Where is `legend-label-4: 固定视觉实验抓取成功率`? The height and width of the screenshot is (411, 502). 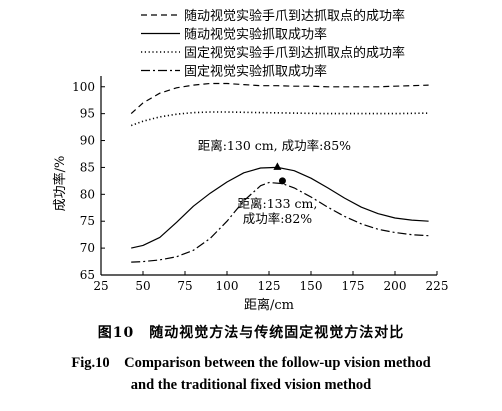 legend-label-4: 固定视觉实验抓取成功率 is located at coordinates (255, 72).